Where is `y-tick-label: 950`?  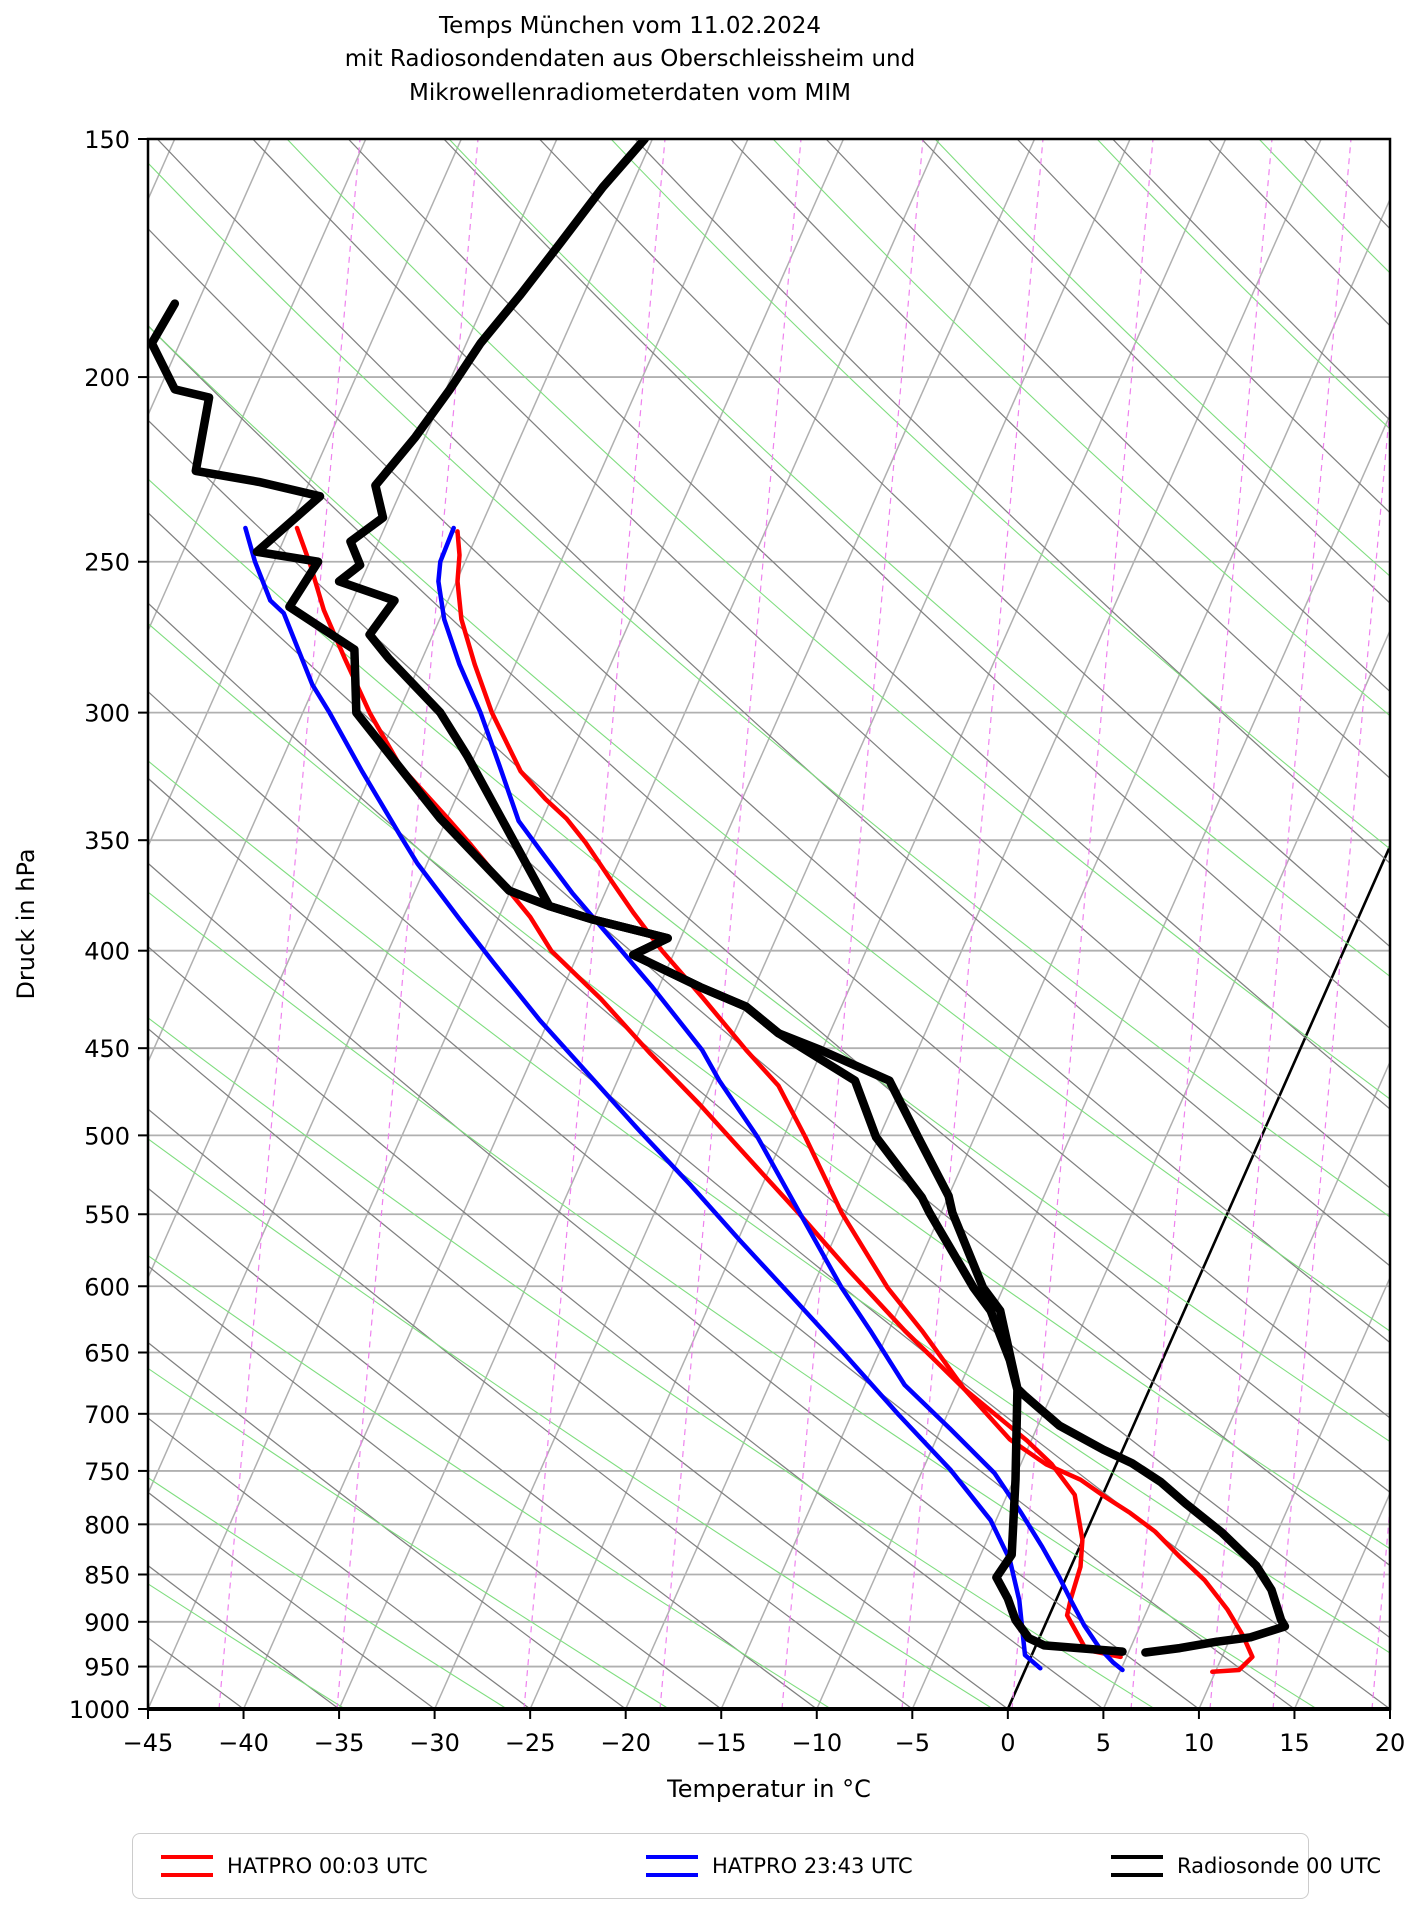 y-tick-label: 950 is located at coordinates (107, 1668).